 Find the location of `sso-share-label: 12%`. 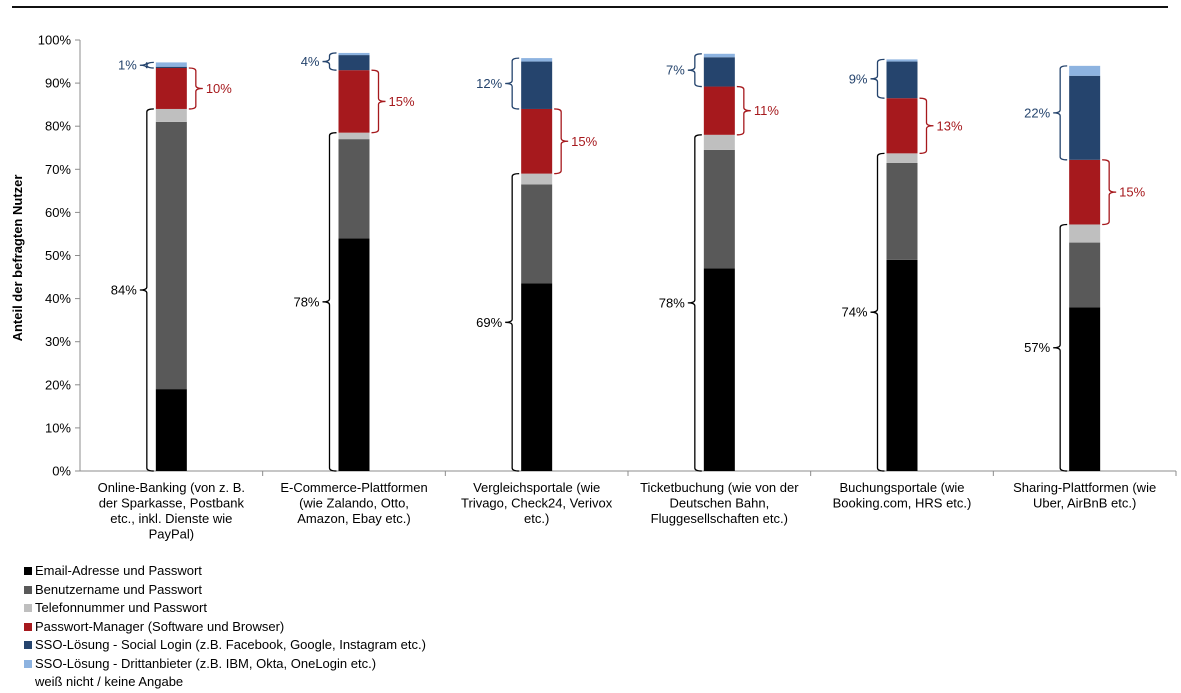

sso-share-label: 12% is located at coordinates (489, 83).